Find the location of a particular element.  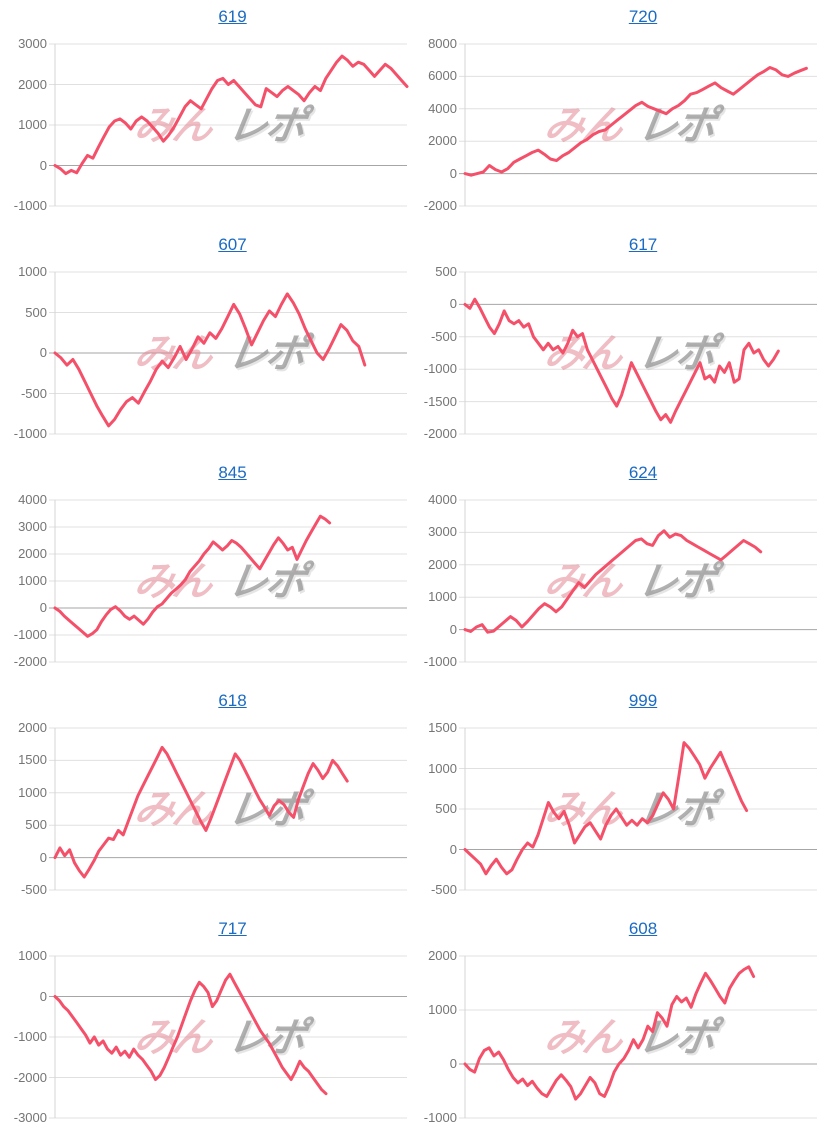

chart-title-link: 999 is located at coordinates (643, 700).